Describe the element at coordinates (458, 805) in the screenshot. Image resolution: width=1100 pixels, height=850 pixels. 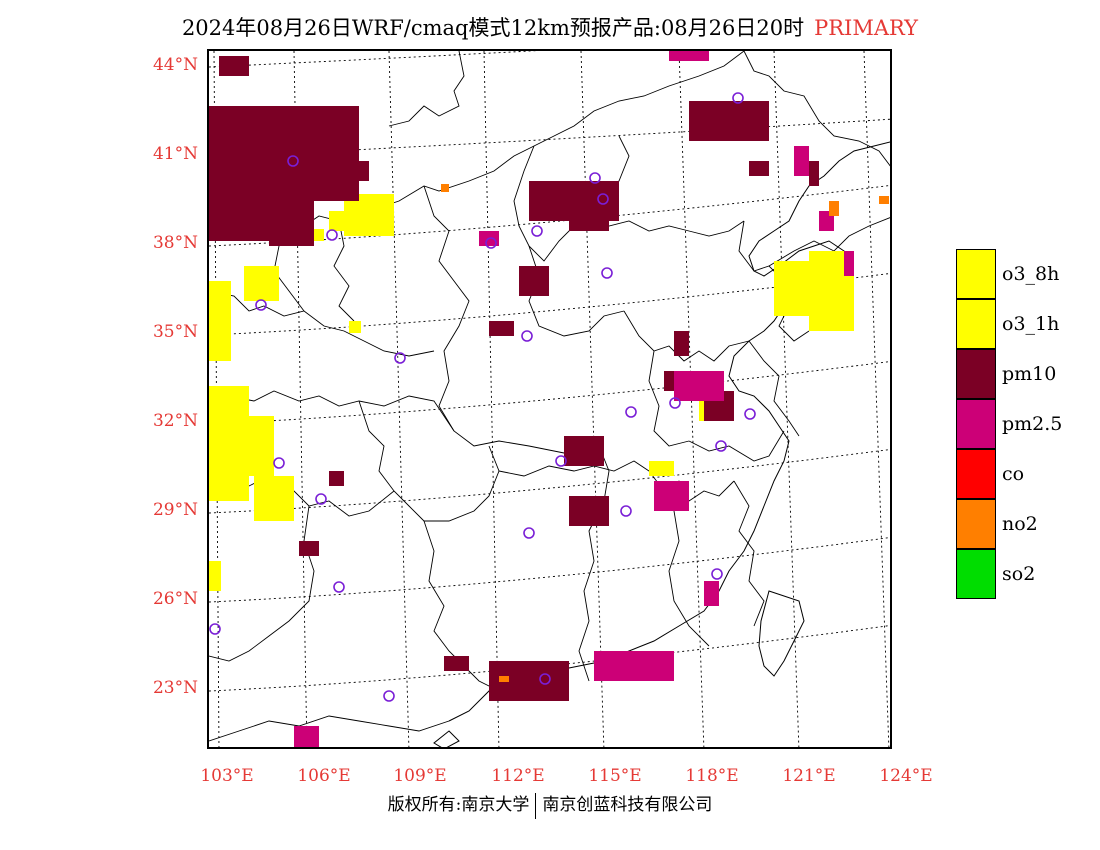
I see `copyright-left: 版权所有:南京大学` at that location.